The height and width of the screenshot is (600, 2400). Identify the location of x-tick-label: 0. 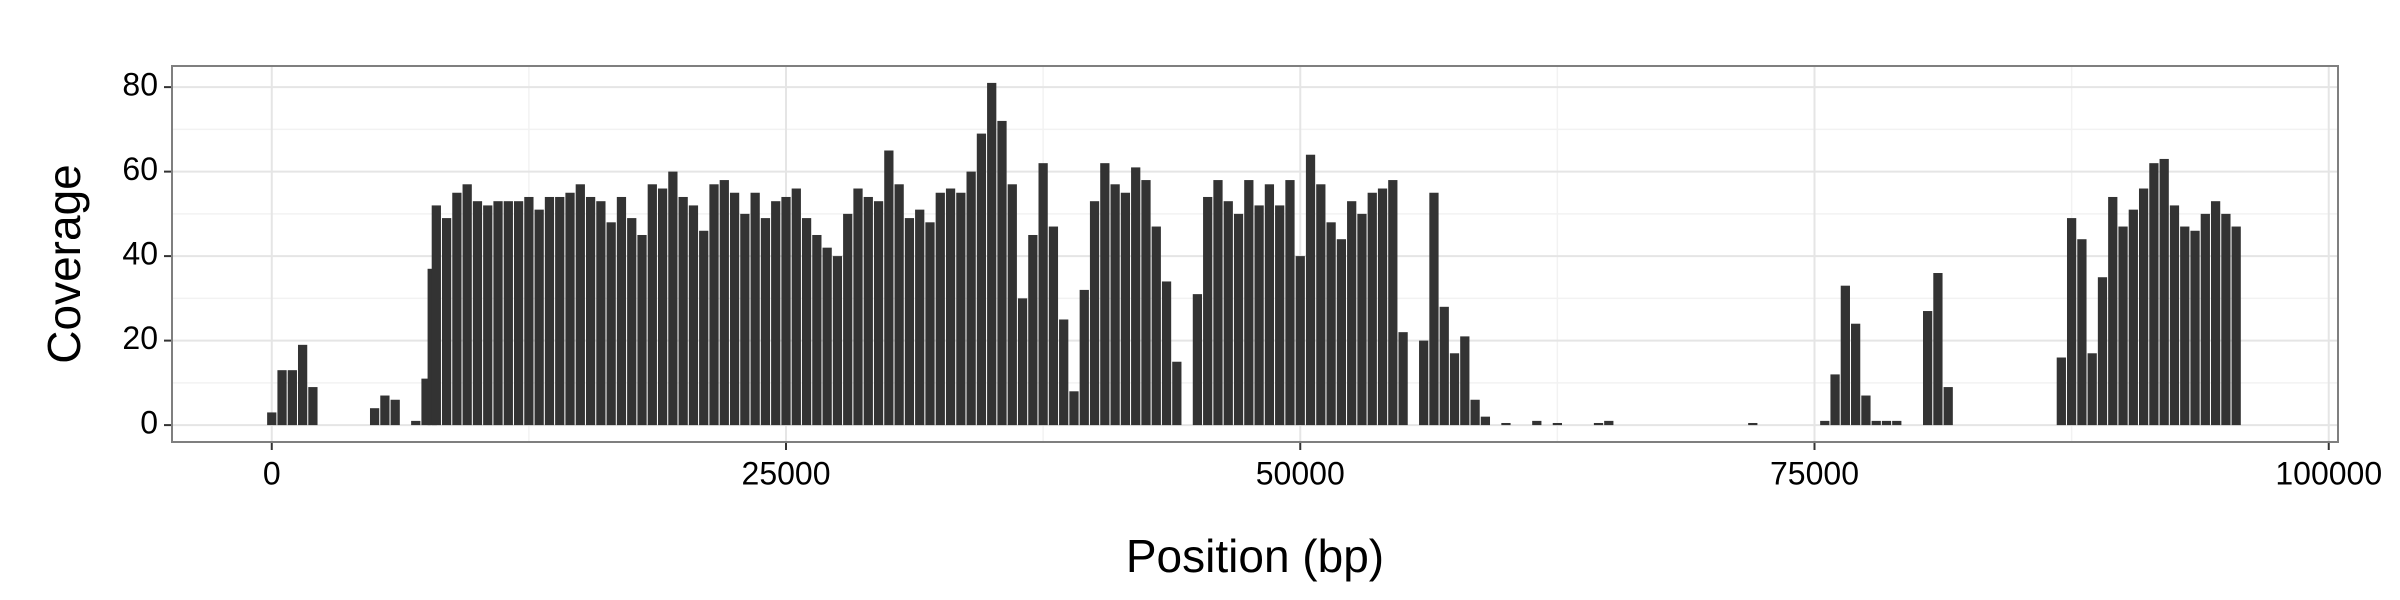
(272, 473).